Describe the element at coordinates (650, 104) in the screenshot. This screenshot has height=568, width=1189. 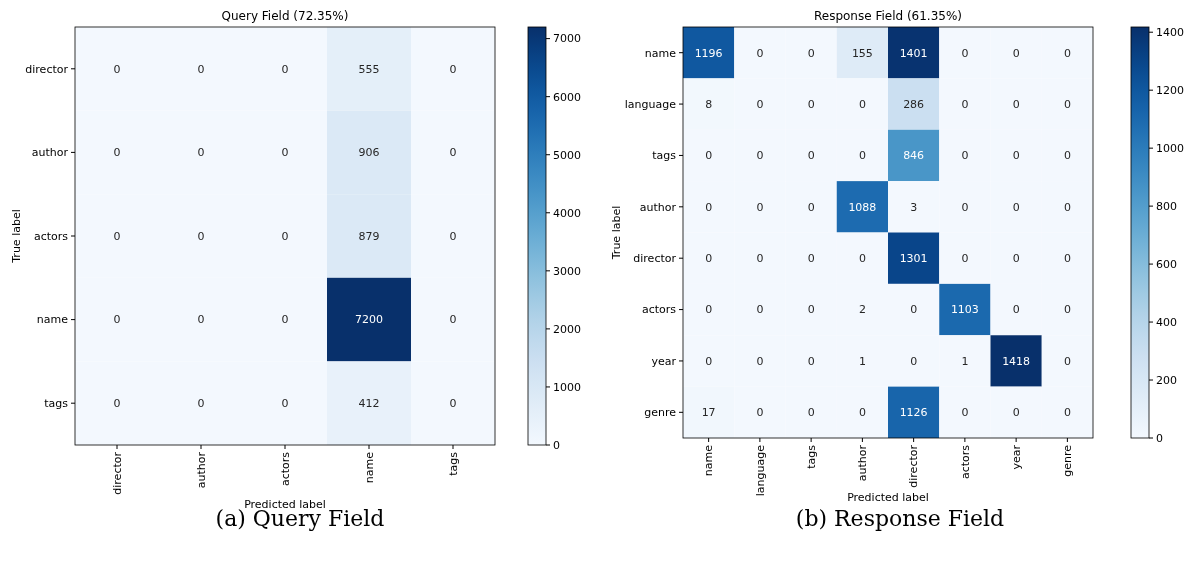
I see `y-tick-label: language` at that location.